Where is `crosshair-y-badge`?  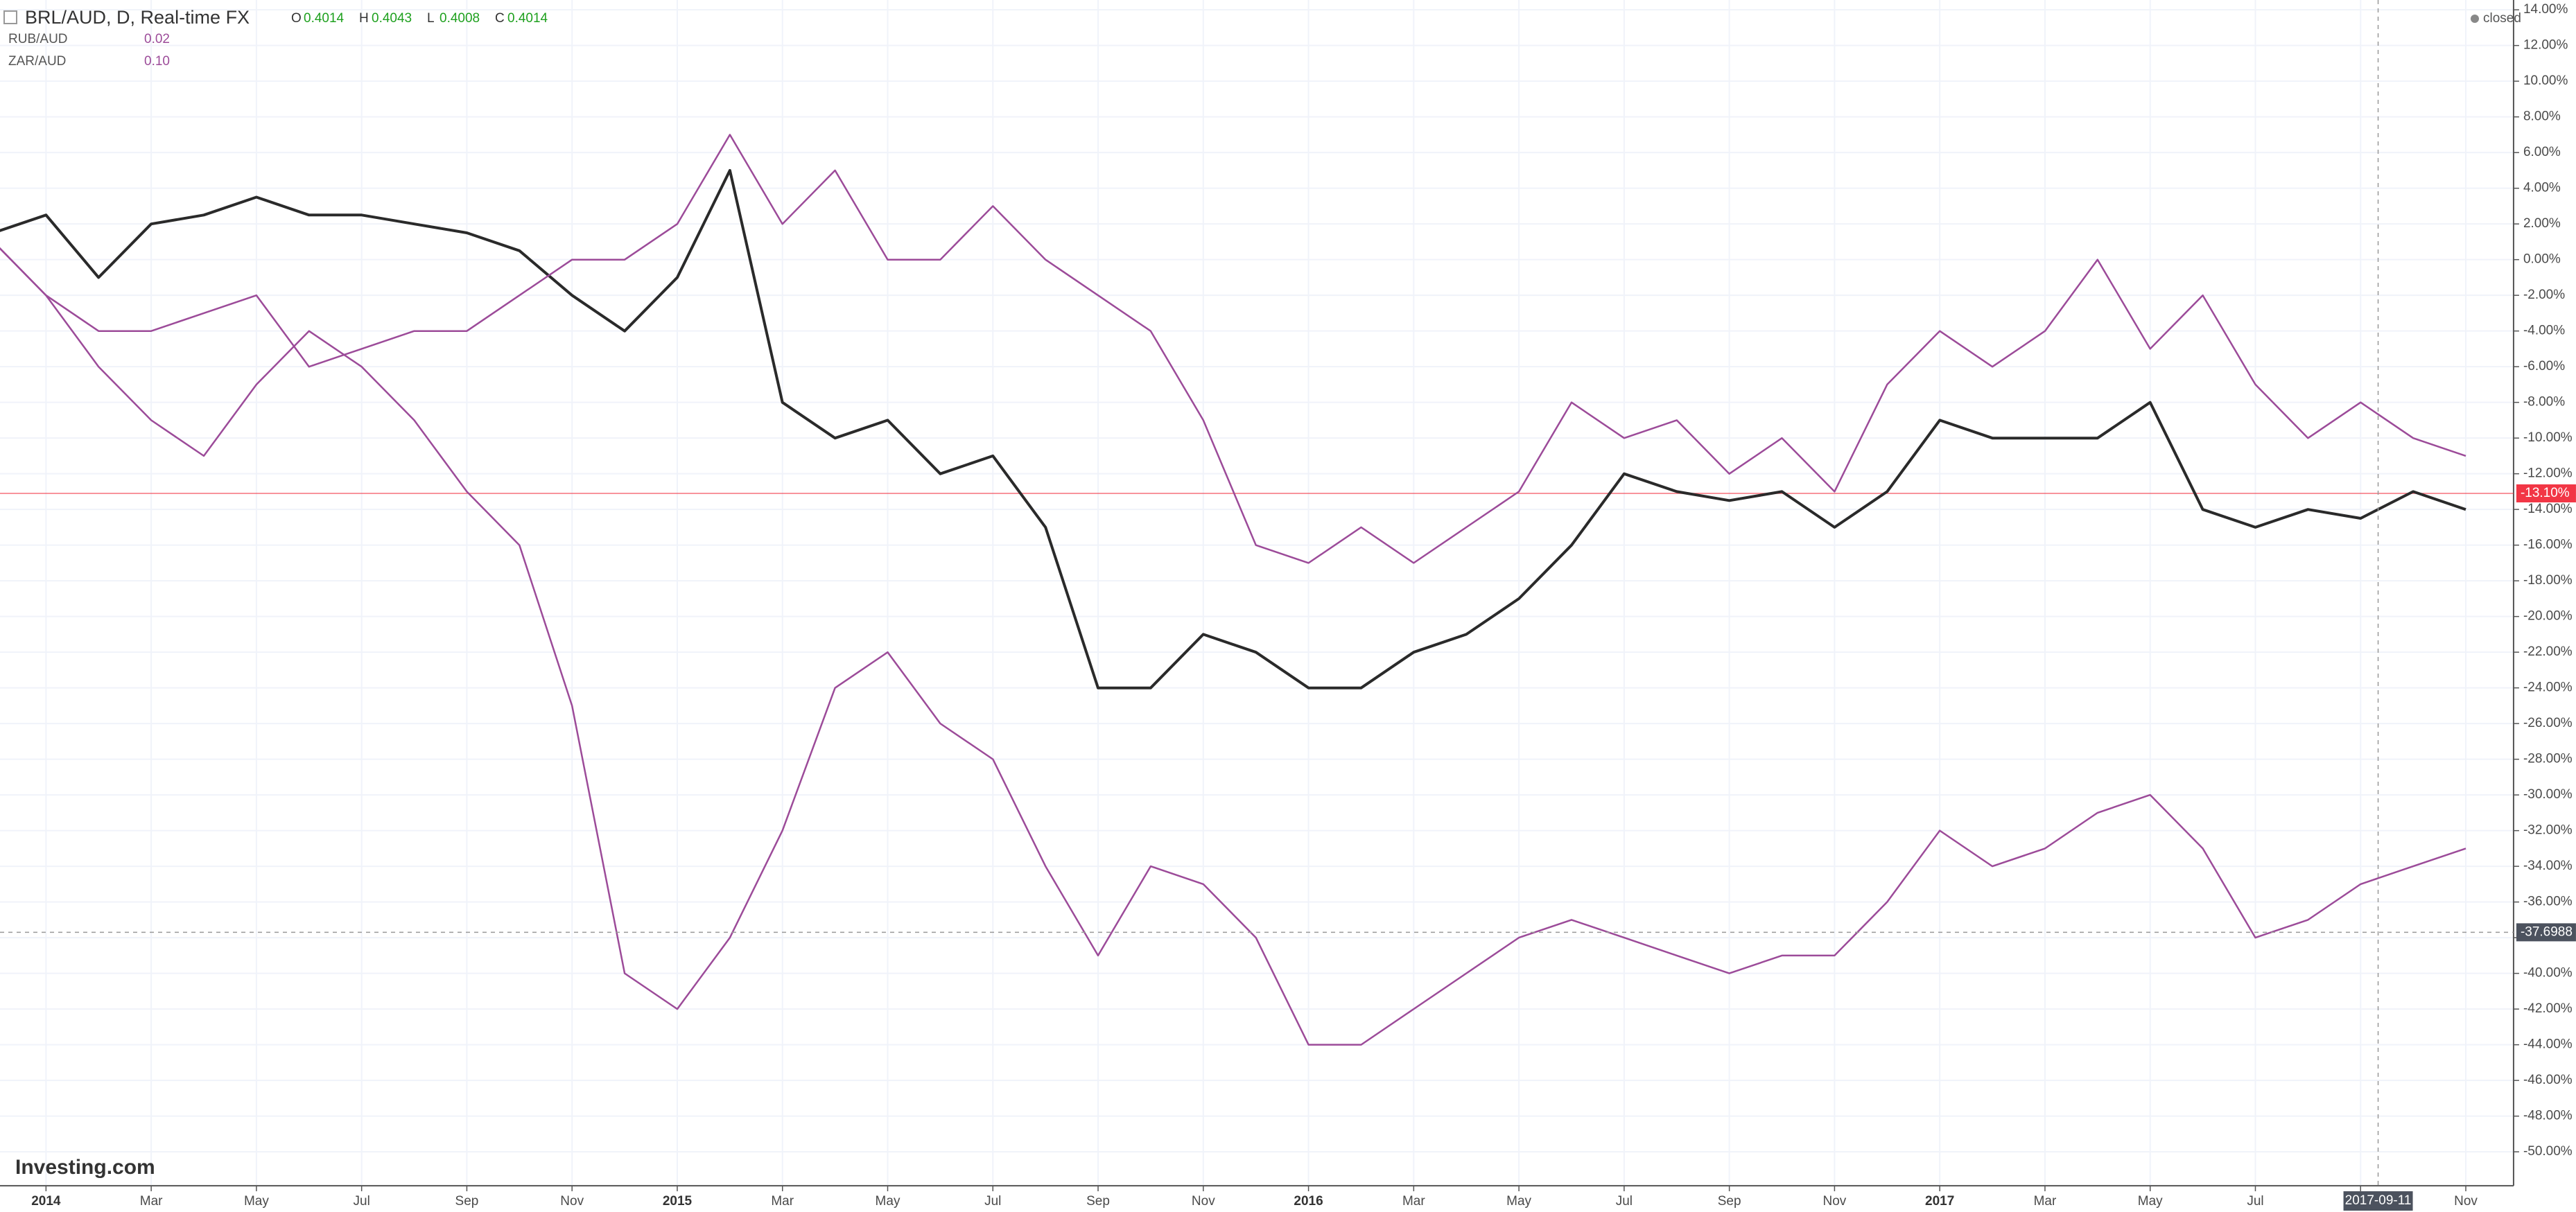 crosshair-y-badge is located at coordinates (2546, 932).